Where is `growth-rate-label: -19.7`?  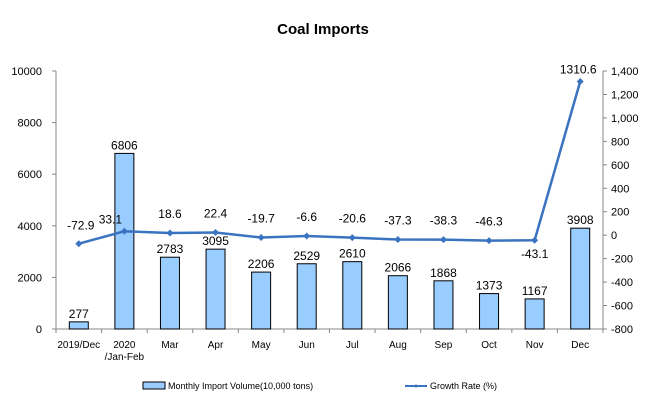
growth-rate-label: -19.7 is located at coordinates (261, 218).